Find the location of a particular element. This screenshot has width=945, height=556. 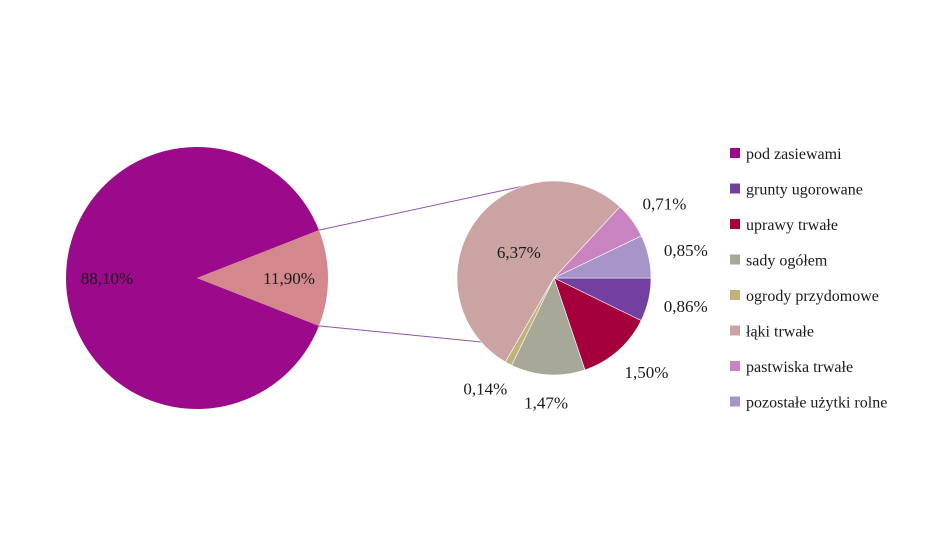

sub-slice-sady-ogolem is located at coordinates (548, 326).